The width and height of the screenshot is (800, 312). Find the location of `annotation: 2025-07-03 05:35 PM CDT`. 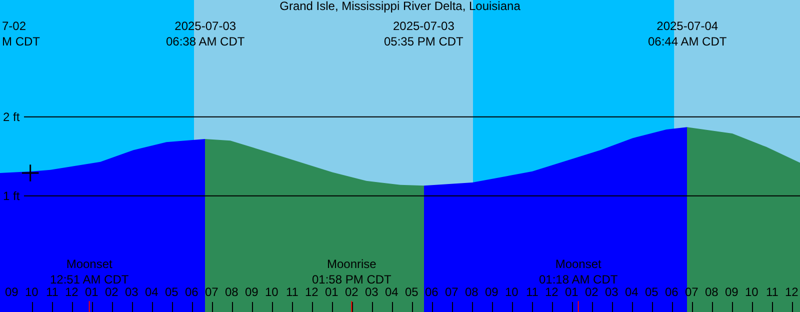

annotation: 2025-07-03 05:35 PM CDT is located at coordinates (424, 34).